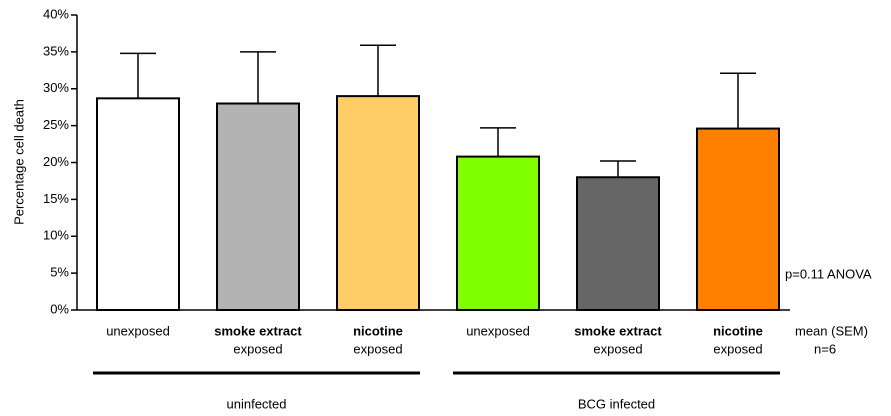  What do you see at coordinates (56, 235) in the screenshot?
I see `y-tick-label: 10%` at bounding box center [56, 235].